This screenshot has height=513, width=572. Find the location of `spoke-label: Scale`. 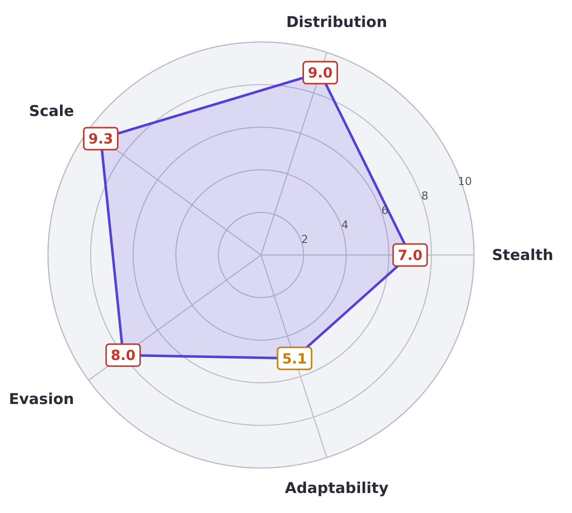

spoke-label: Scale is located at coordinates (51, 111).